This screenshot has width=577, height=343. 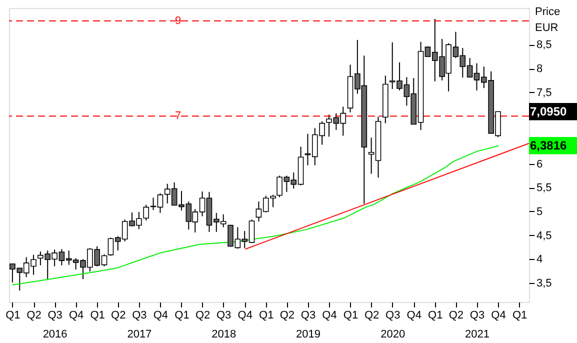 I want to click on y-tick-label: 5,5, so click(x=544, y=188).